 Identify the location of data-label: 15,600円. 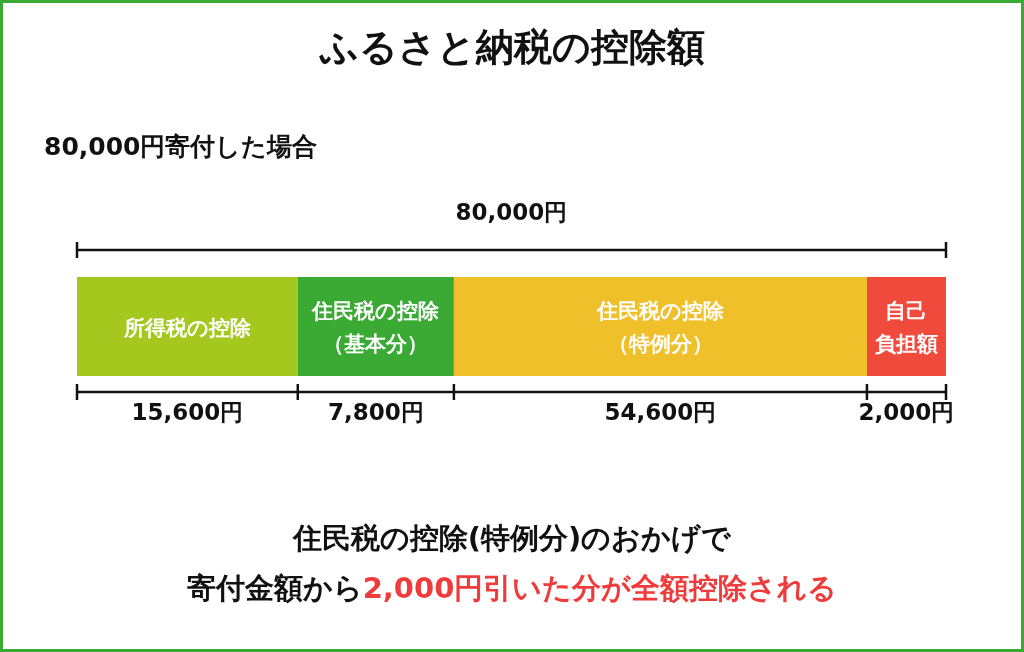
(187, 412).